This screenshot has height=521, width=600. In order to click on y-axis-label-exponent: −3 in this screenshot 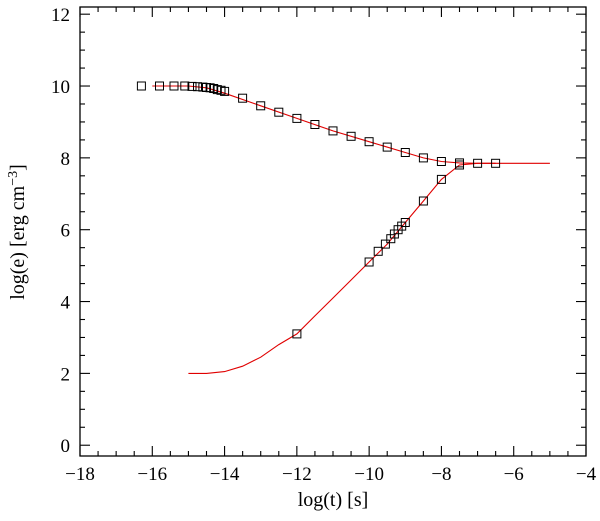, I will do `click(13, 178)`.